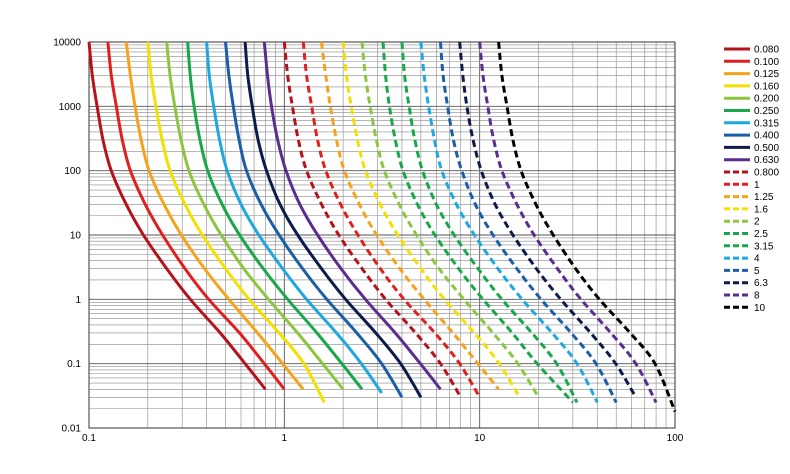  Describe the element at coordinates (742, 185) in the screenshot. I see `legend-item: 1` at that location.